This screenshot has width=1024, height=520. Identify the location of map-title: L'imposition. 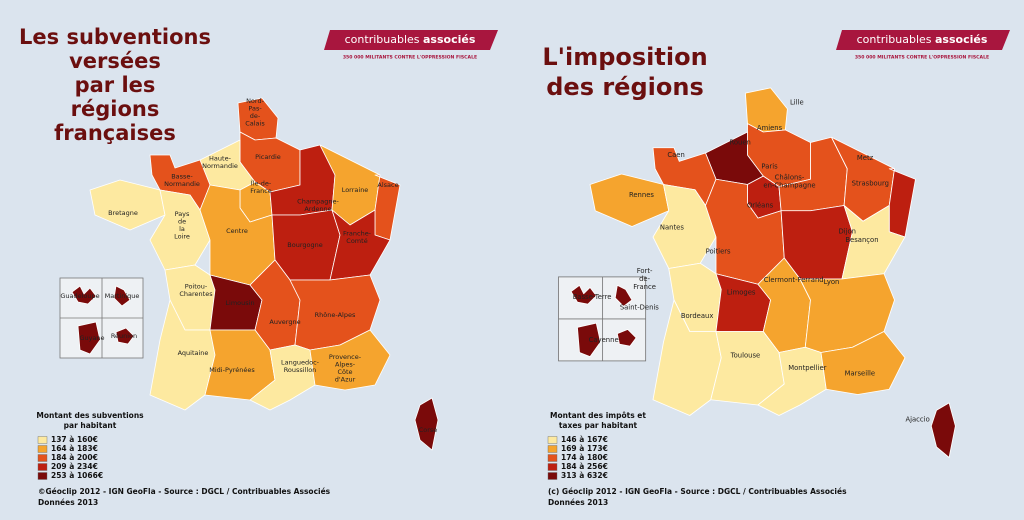
(624, 57).